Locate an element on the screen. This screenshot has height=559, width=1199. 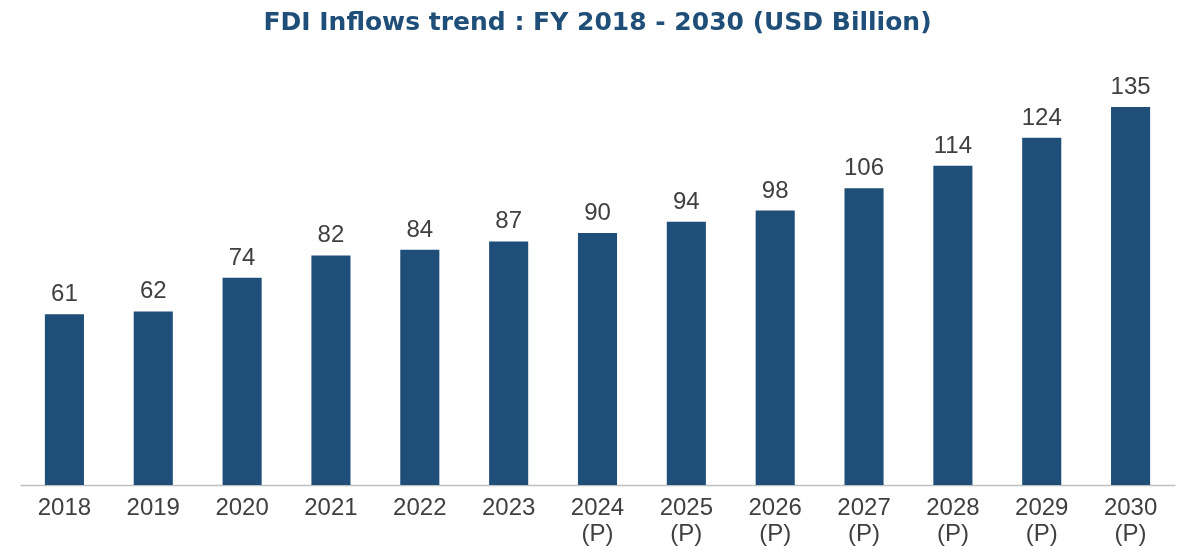
x-tick-label: 2029 (P) is located at coordinates (1042, 519).